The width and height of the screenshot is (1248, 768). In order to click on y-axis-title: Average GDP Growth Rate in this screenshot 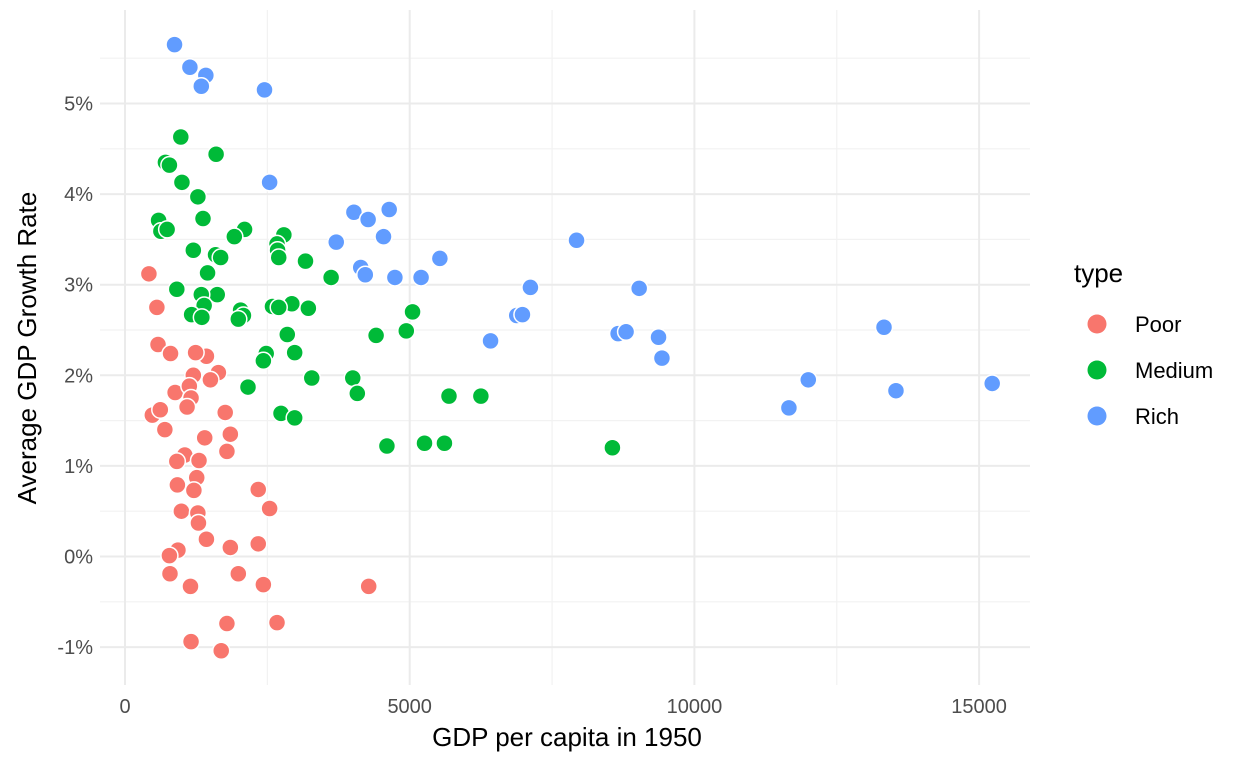, I will do `click(27, 348)`.